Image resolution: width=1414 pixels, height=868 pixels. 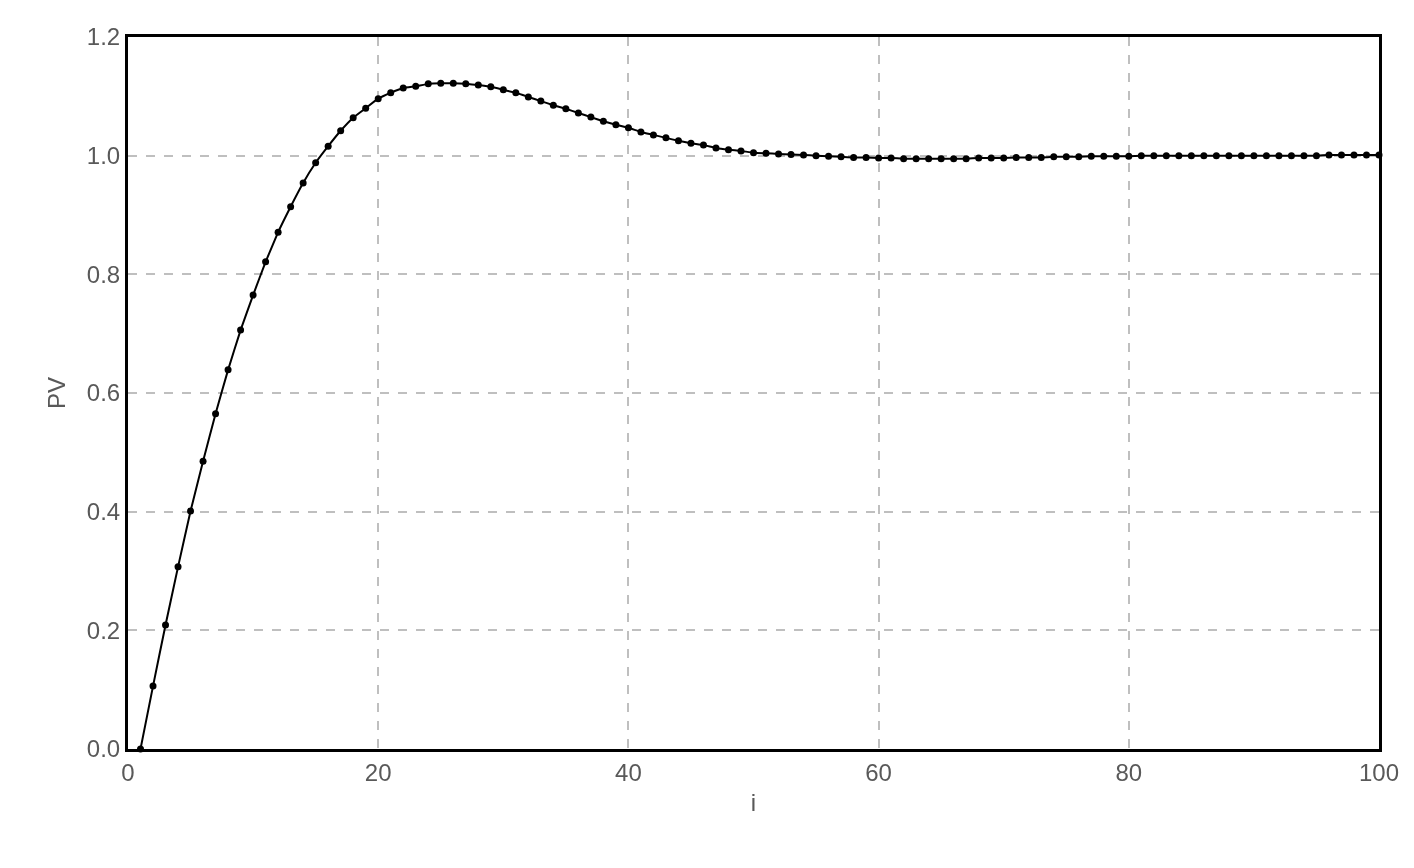 What do you see at coordinates (103, 749) in the screenshot?
I see `y-tick-label: 0.0` at bounding box center [103, 749].